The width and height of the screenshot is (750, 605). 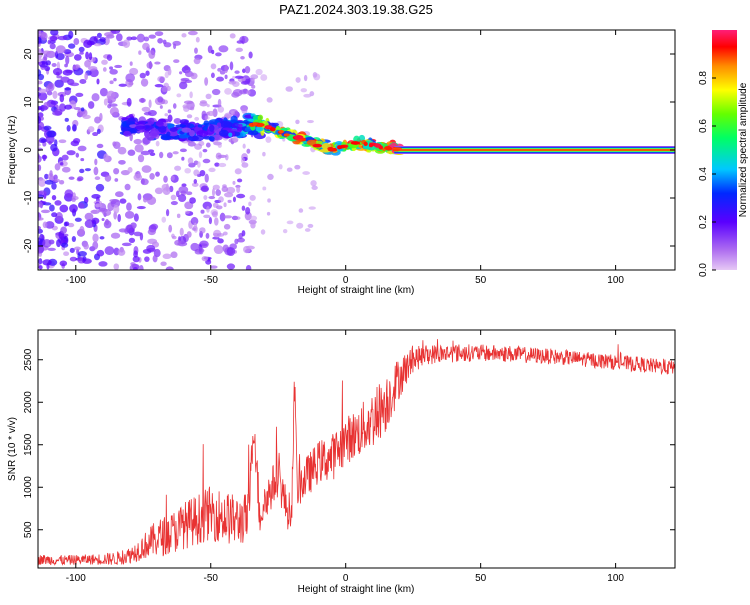 I want to click on snr-xtick-label: -50, so click(x=211, y=578).